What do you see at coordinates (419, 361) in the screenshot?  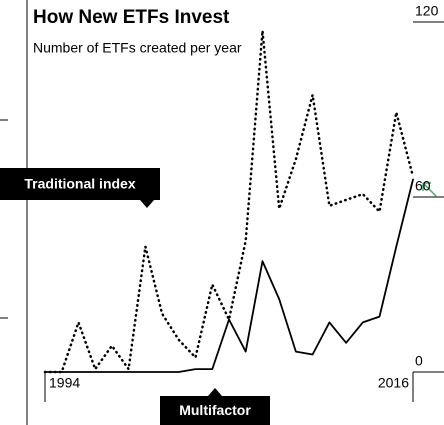 I see `y-tick-label: 0` at bounding box center [419, 361].